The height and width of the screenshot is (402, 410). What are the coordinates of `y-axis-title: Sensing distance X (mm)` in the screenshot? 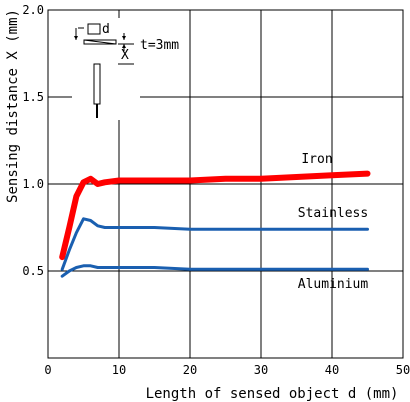 It's located at (13, 106).